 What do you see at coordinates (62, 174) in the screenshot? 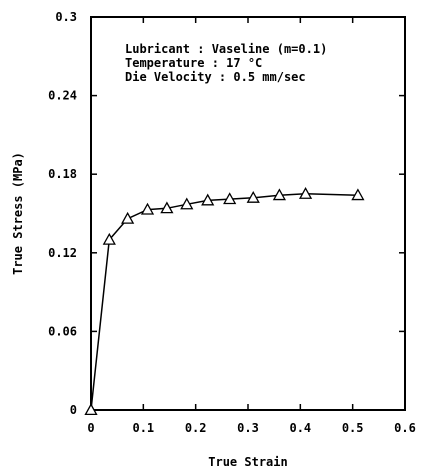
I see `y-tick-label: 0.18` at bounding box center [62, 174].